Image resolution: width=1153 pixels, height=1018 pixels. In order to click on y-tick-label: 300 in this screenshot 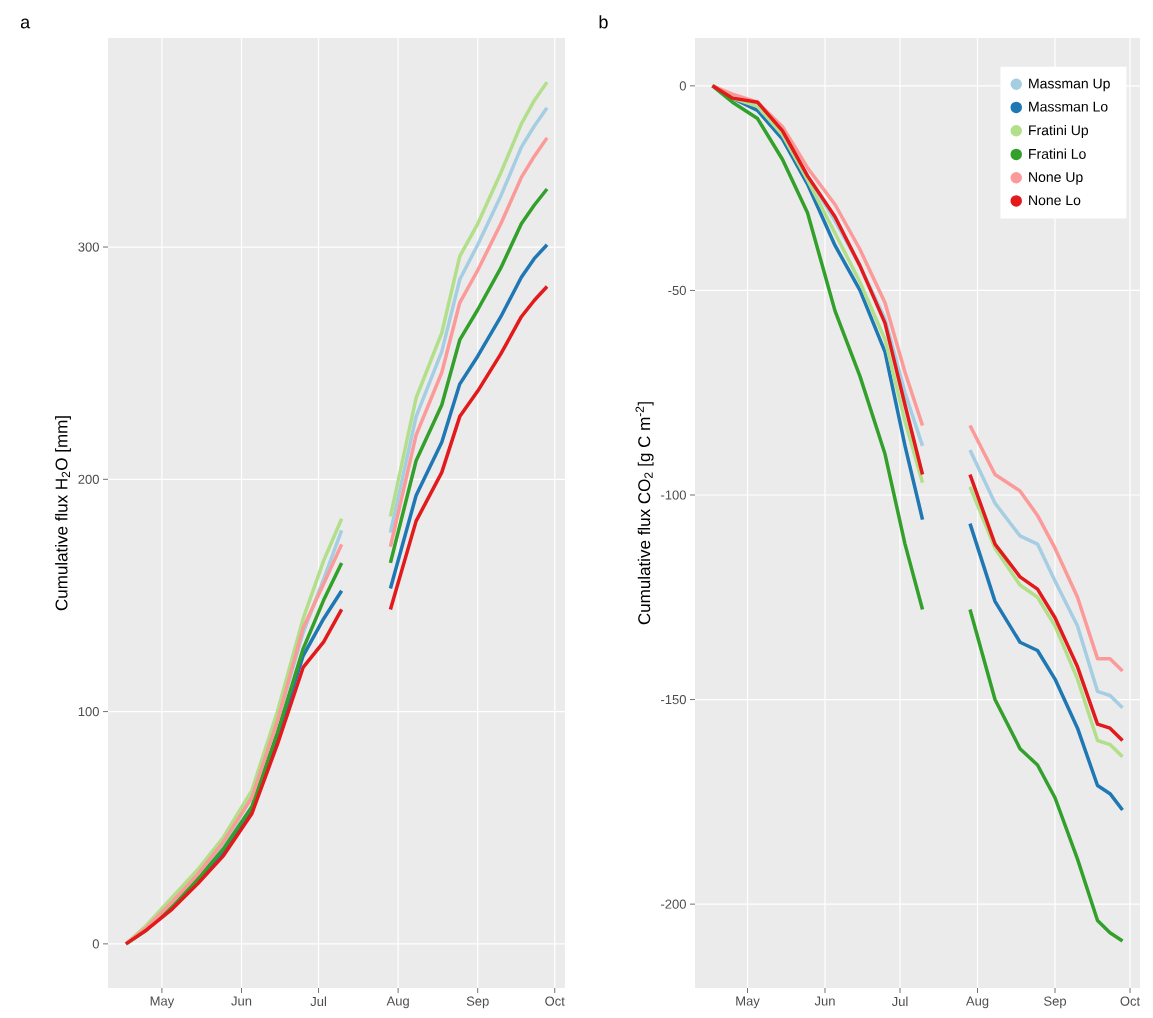, I will do `click(88, 247)`.